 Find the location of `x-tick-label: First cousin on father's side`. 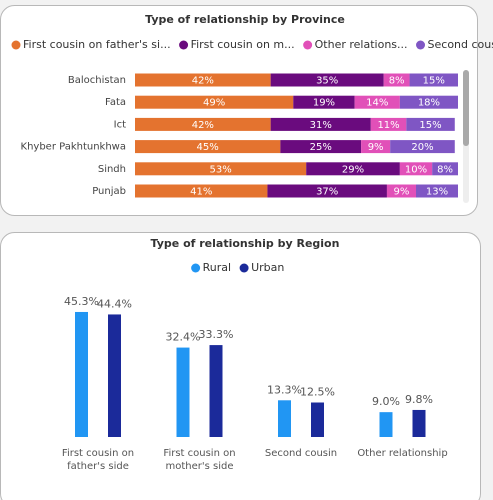

x-tick-label: First cousin on father's side is located at coordinates (98, 460).